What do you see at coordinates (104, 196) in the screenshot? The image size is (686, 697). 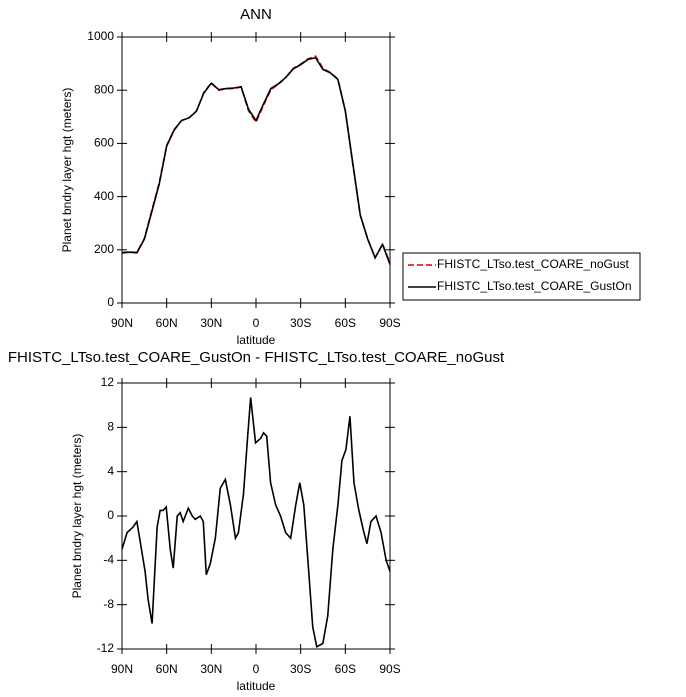 I see `y-tick-label: 400` at bounding box center [104, 196].